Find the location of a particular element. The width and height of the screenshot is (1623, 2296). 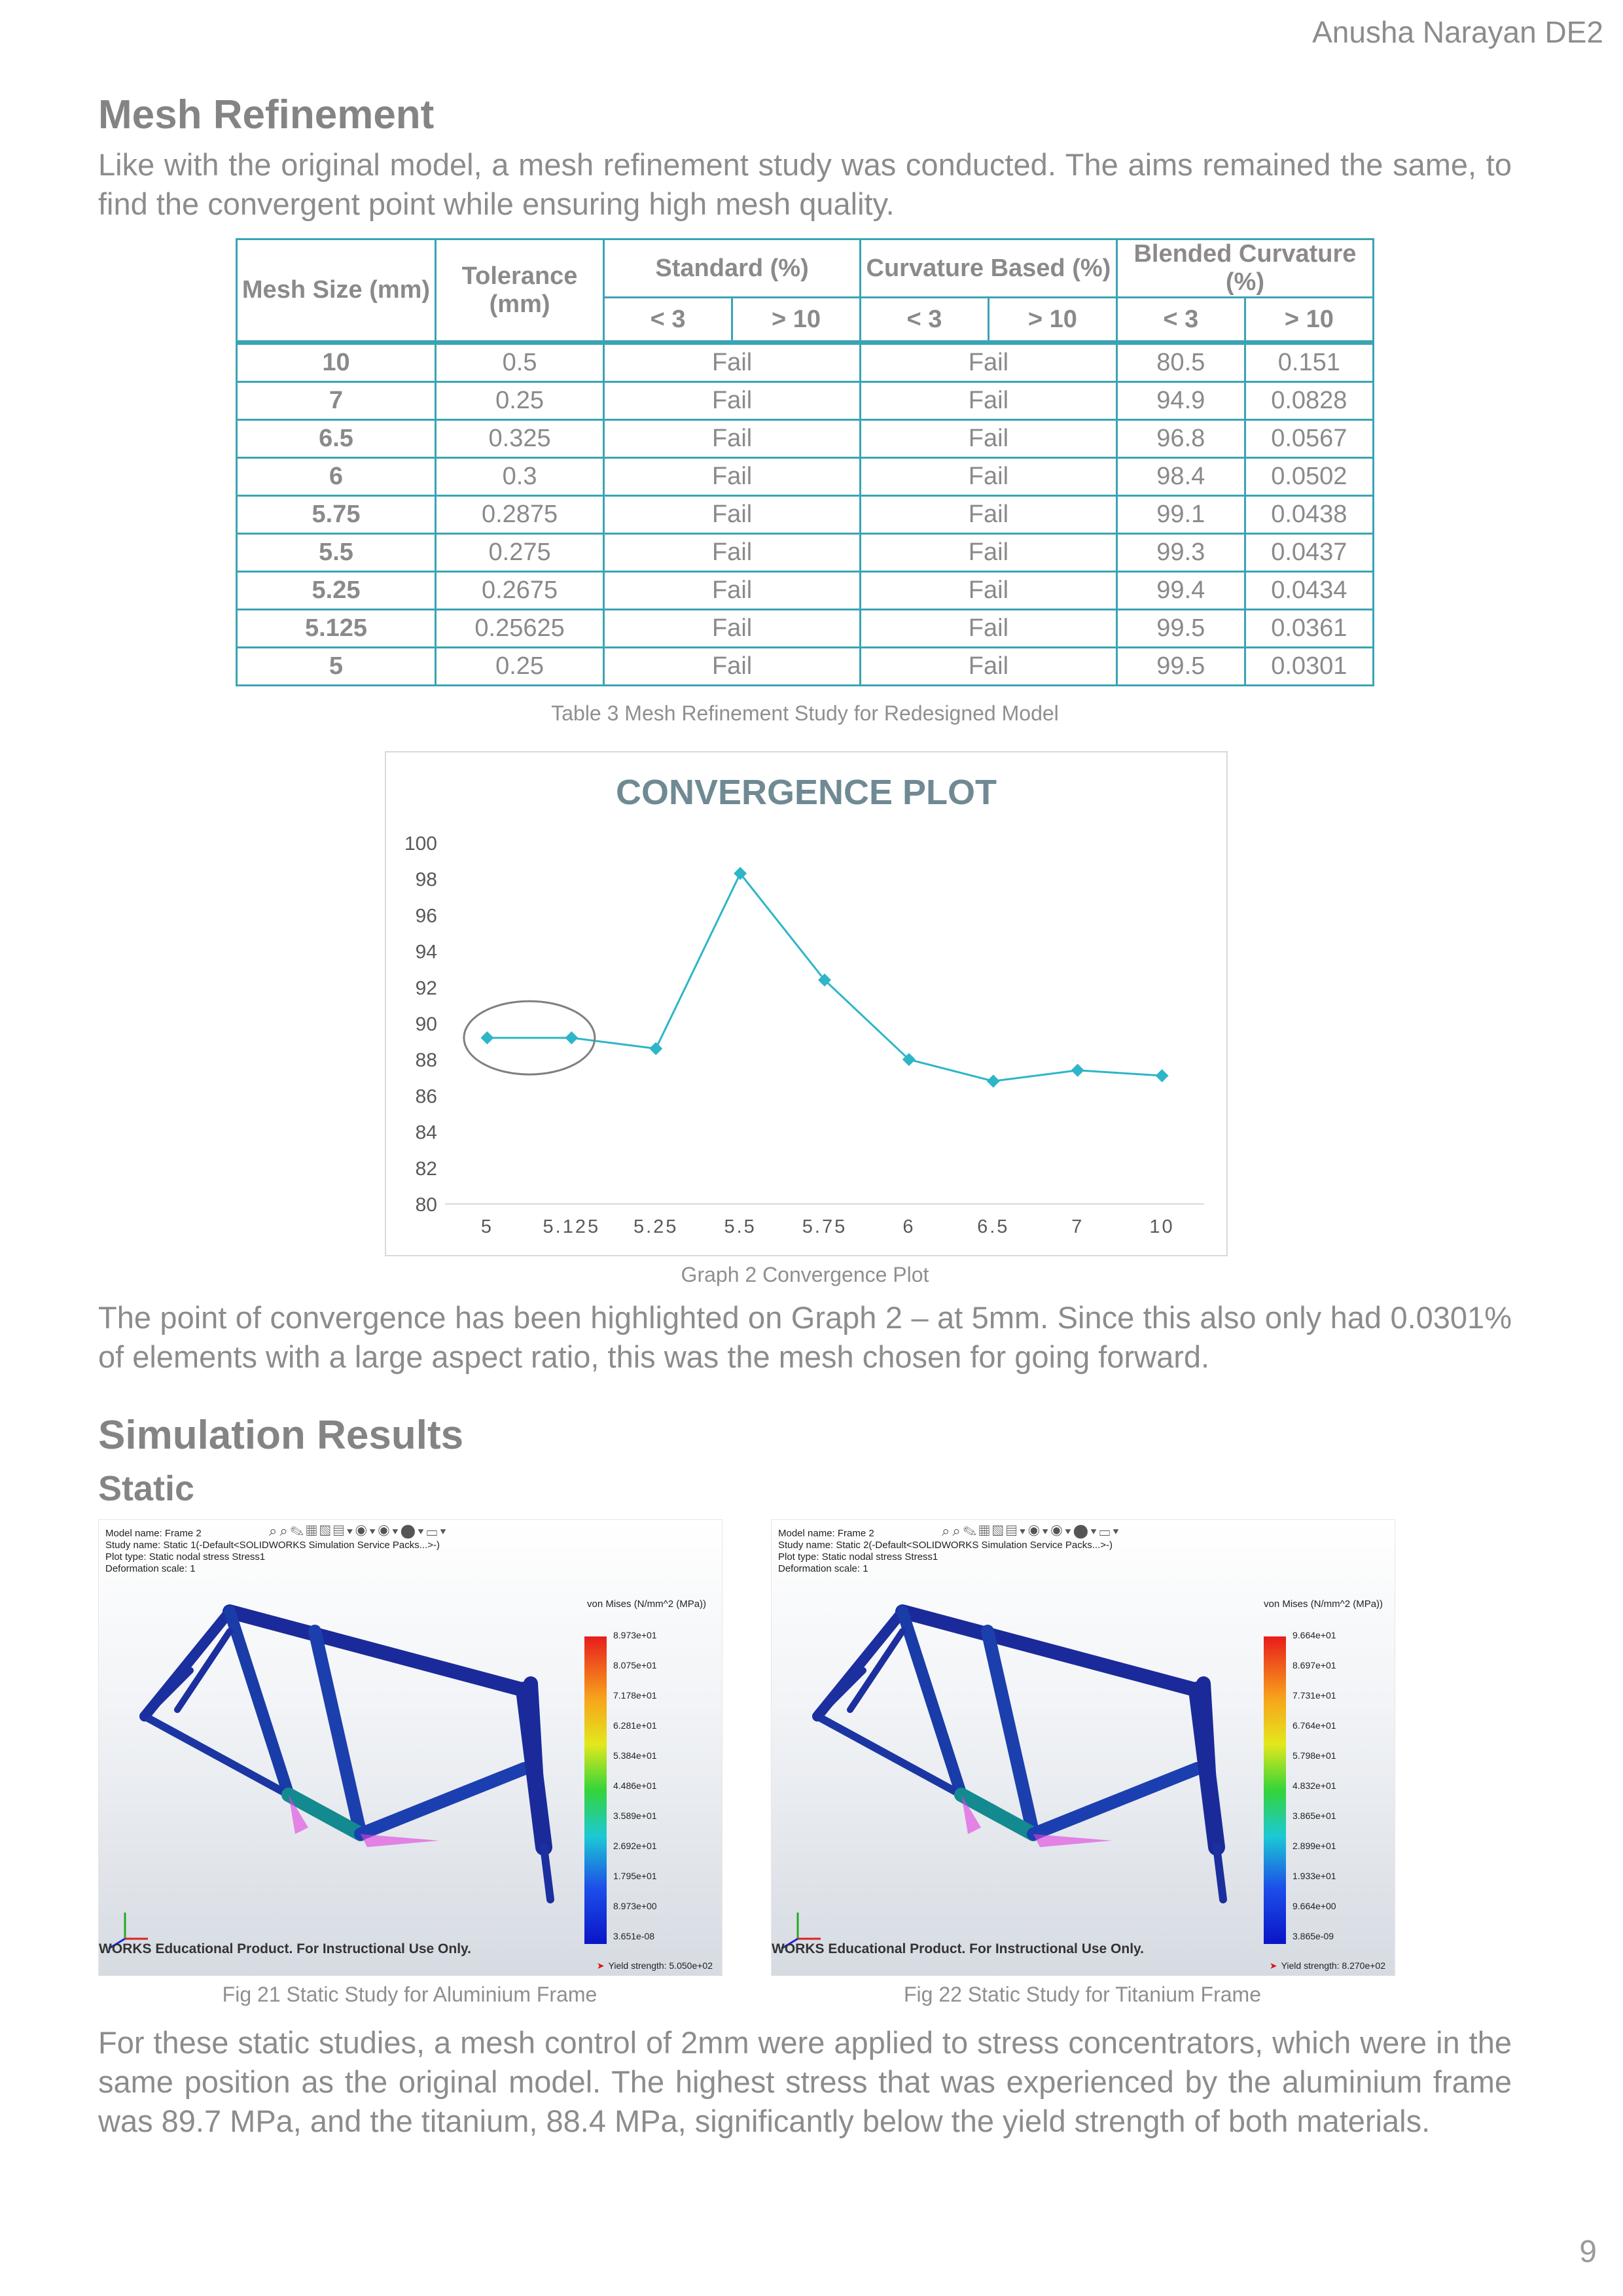

group-curvature: Curvature Based (%) is located at coordinates (988, 268).